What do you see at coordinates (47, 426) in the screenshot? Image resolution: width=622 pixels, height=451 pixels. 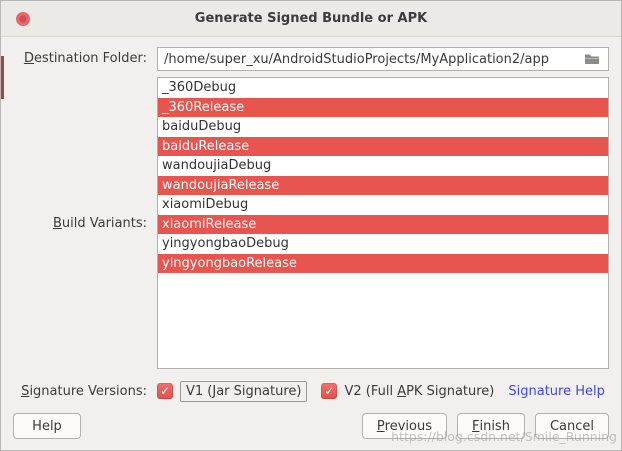 I see `help-button: Help` at bounding box center [47, 426].